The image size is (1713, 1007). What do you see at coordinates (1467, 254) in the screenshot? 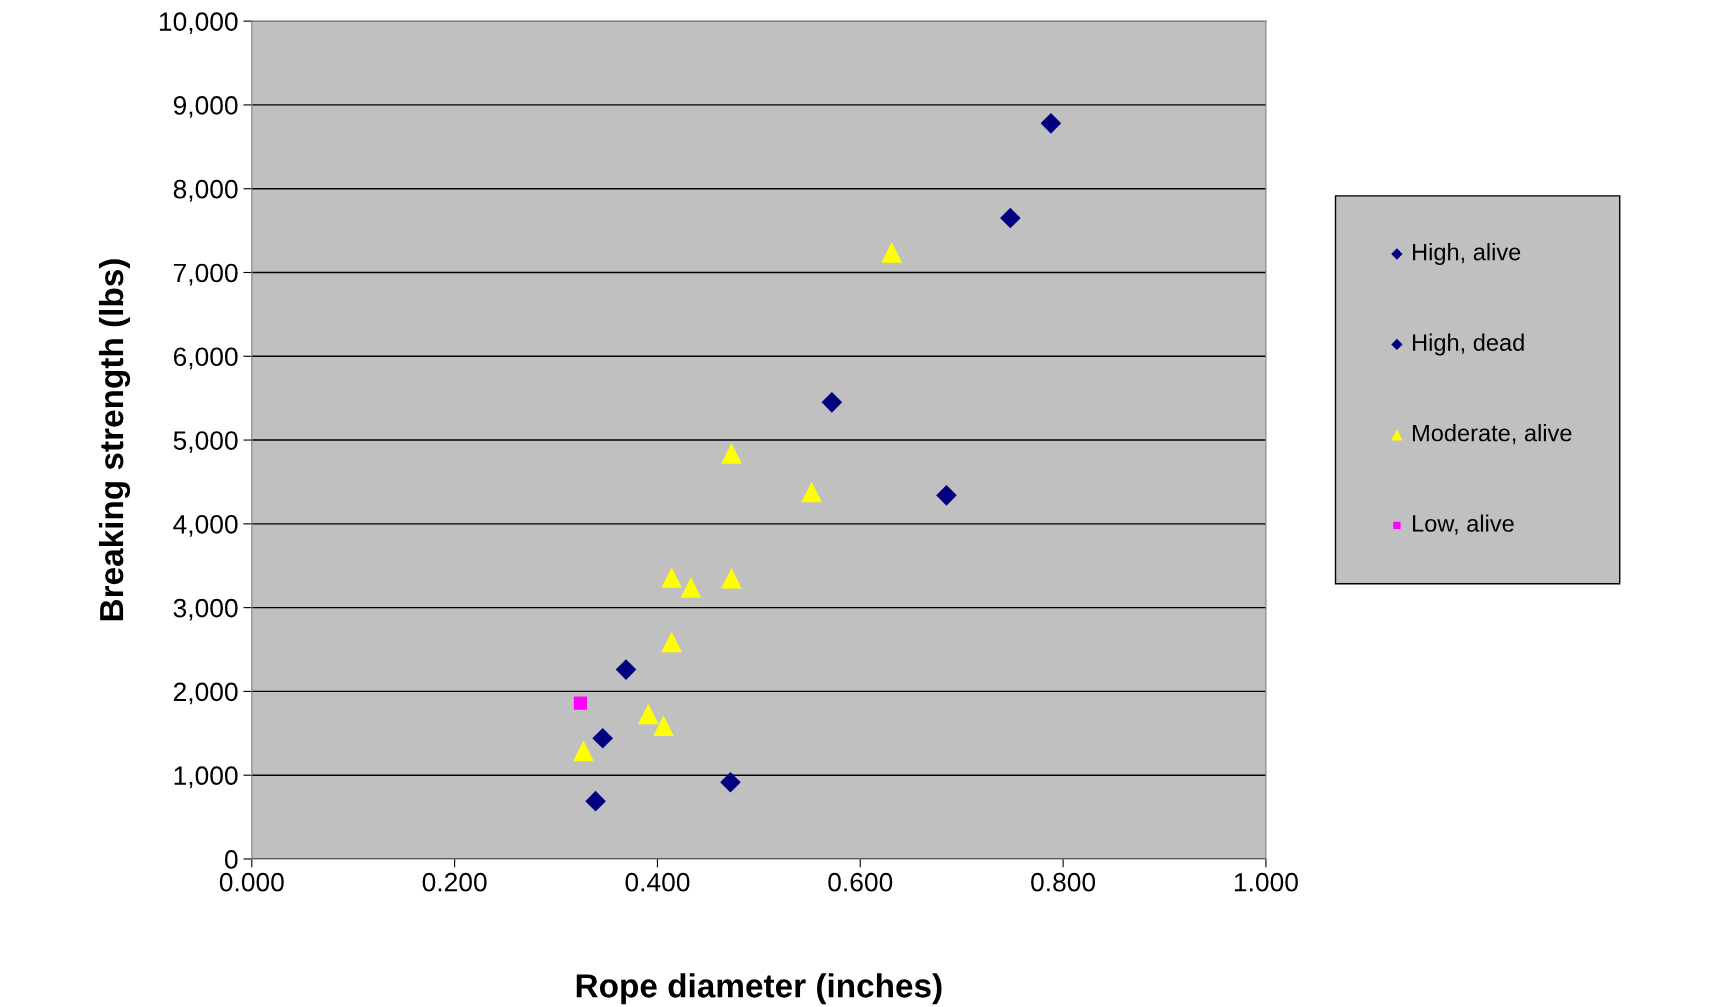
I see `legend-label: High, alive` at bounding box center [1467, 254].